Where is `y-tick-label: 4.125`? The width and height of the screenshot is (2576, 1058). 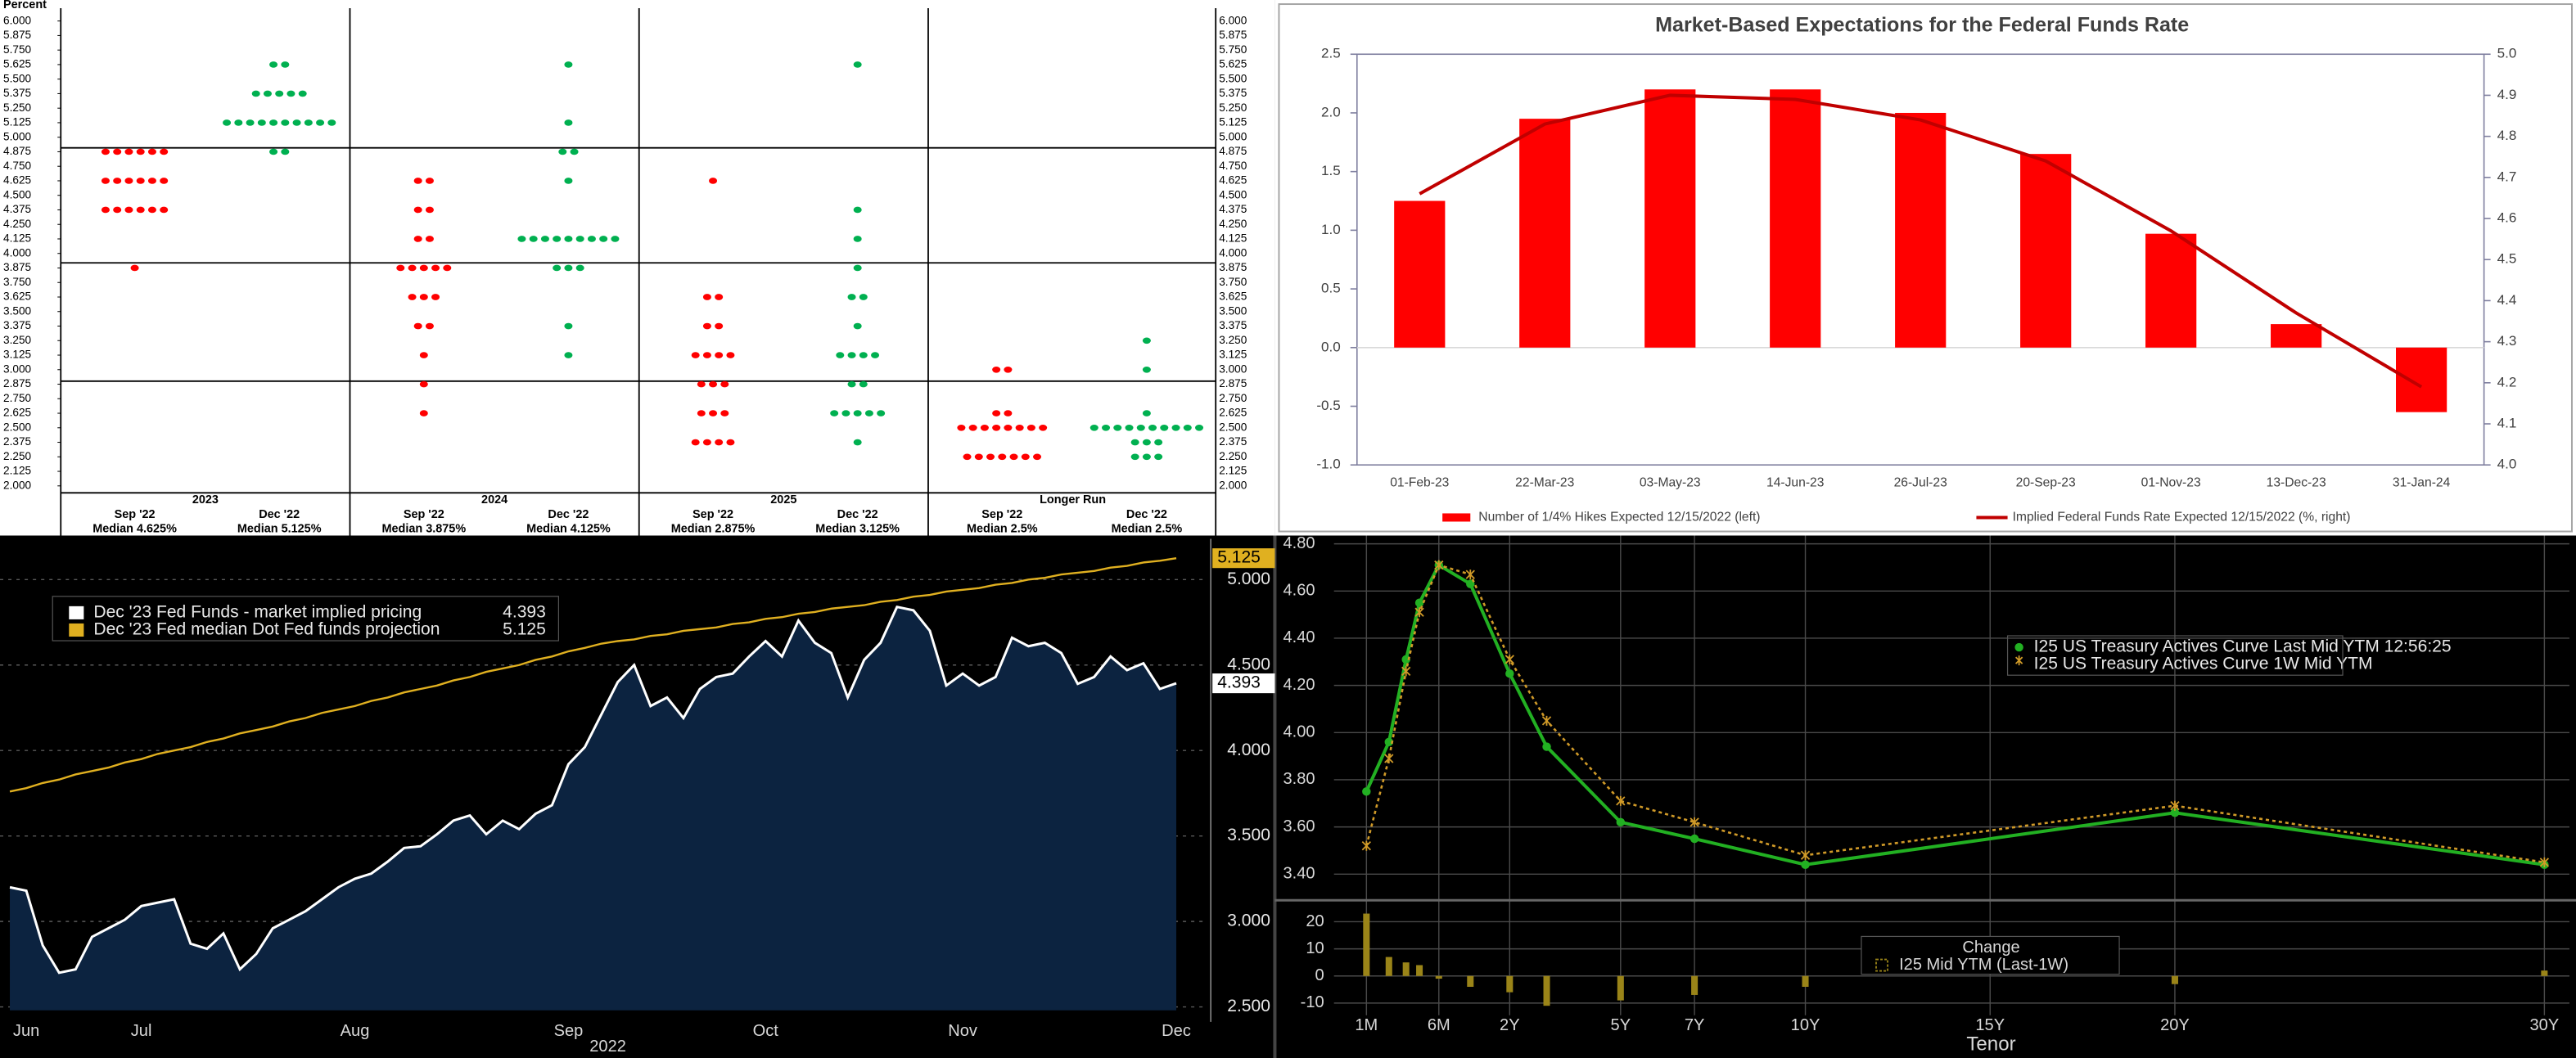
y-tick-label: 4.125 is located at coordinates (17, 238).